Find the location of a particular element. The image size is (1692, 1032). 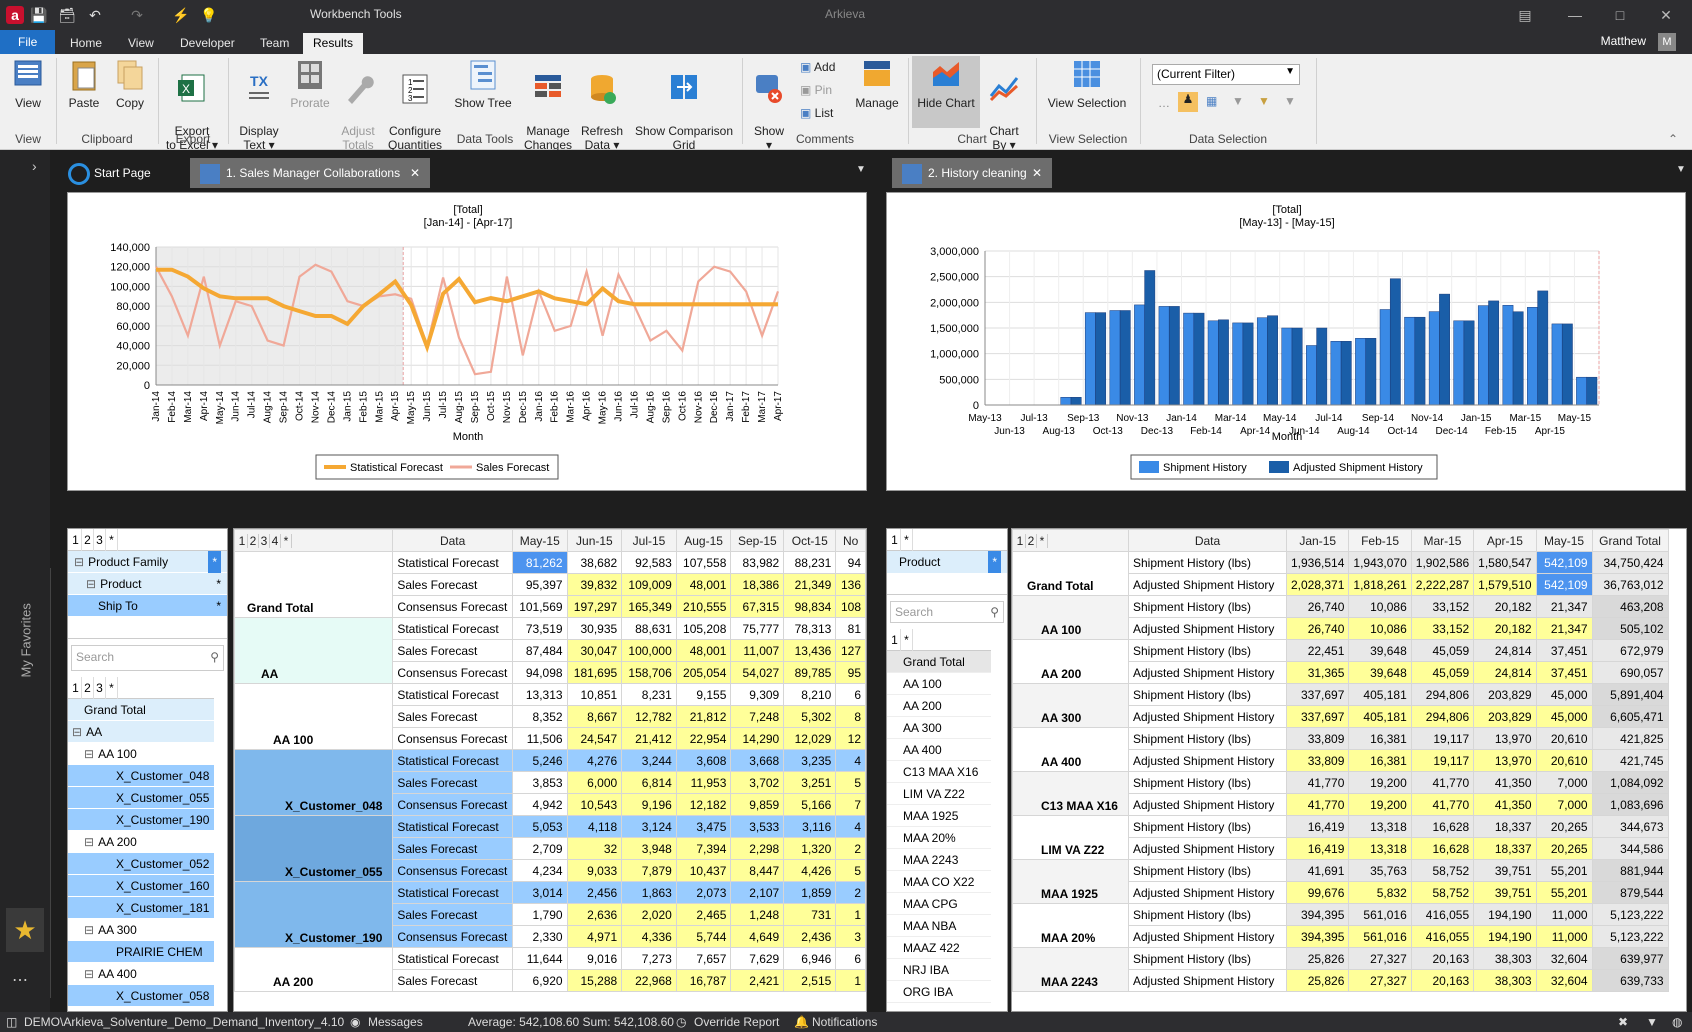

data-cell: 194,190 is located at coordinates (1505, 936).